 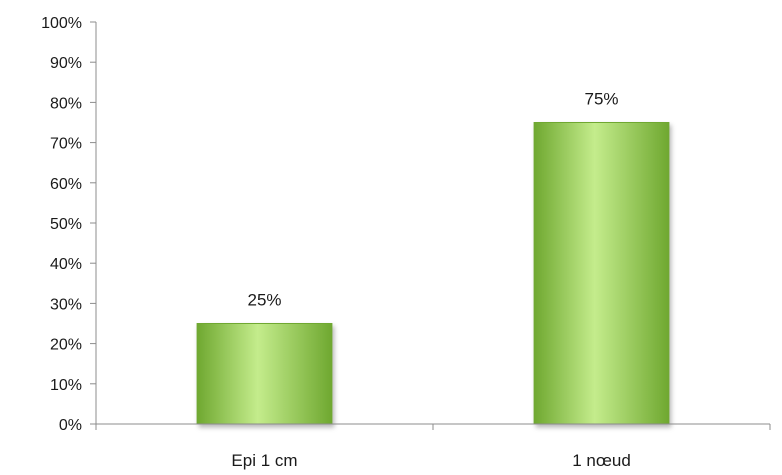 What do you see at coordinates (264, 300) in the screenshot?
I see `data-label-0: 25%` at bounding box center [264, 300].